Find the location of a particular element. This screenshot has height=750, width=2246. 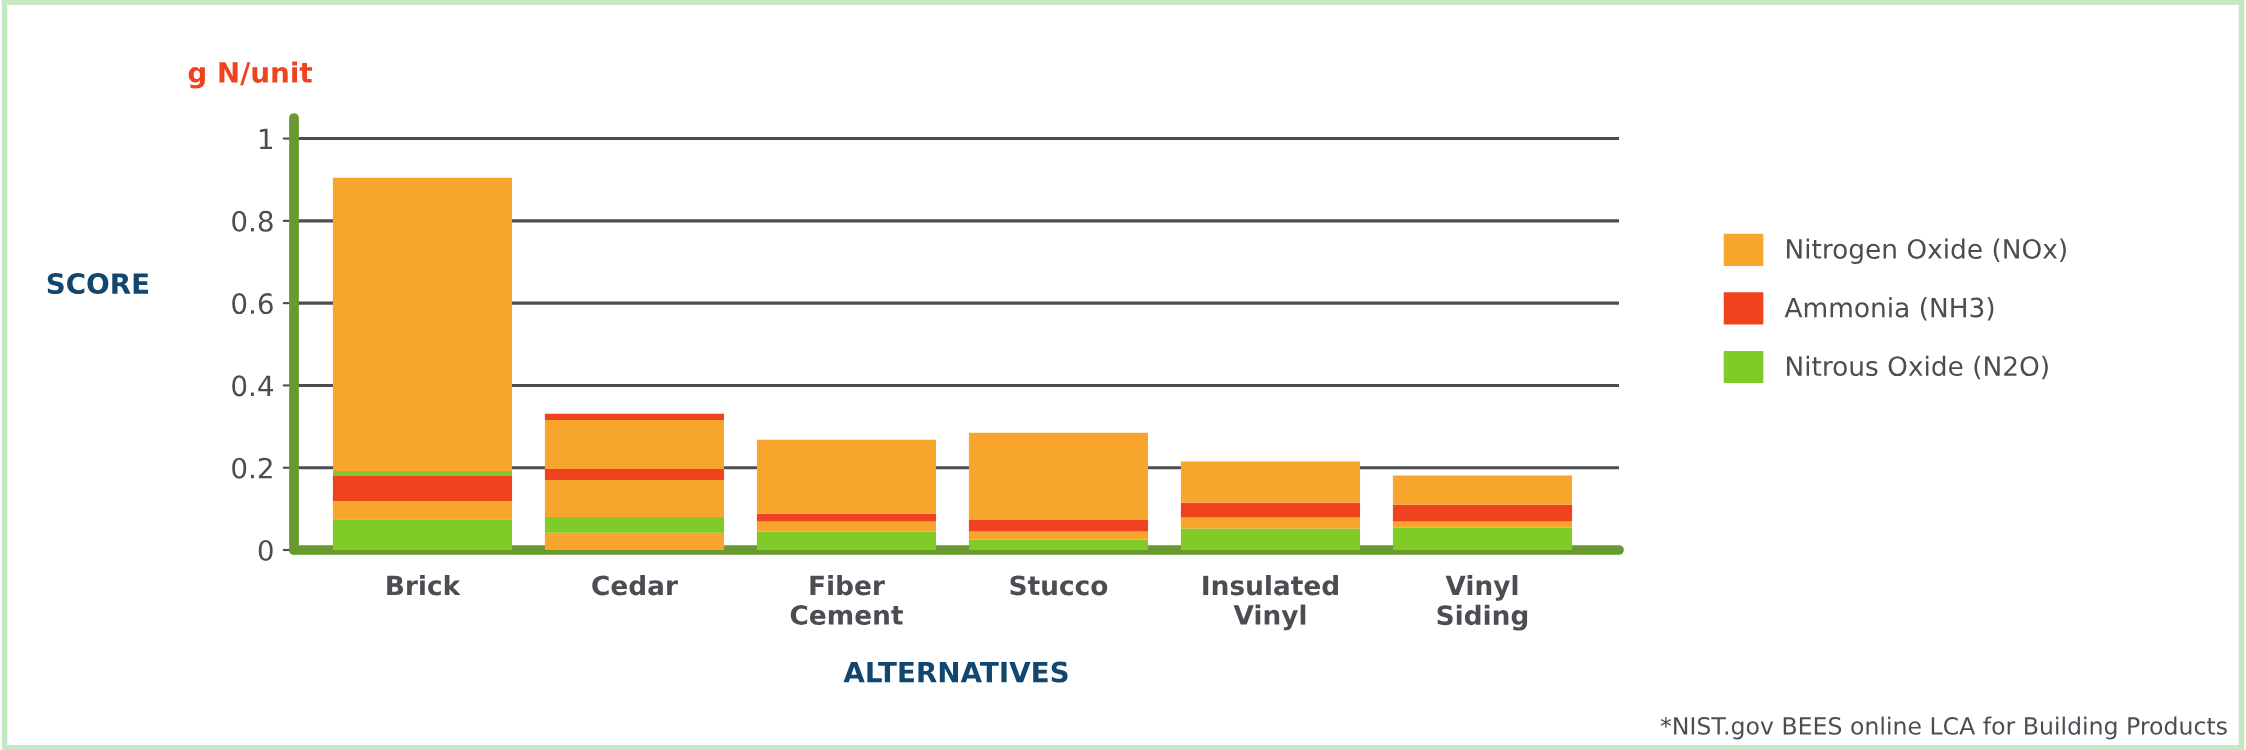

x-tick-label: Fiber Cement is located at coordinates (846, 600).